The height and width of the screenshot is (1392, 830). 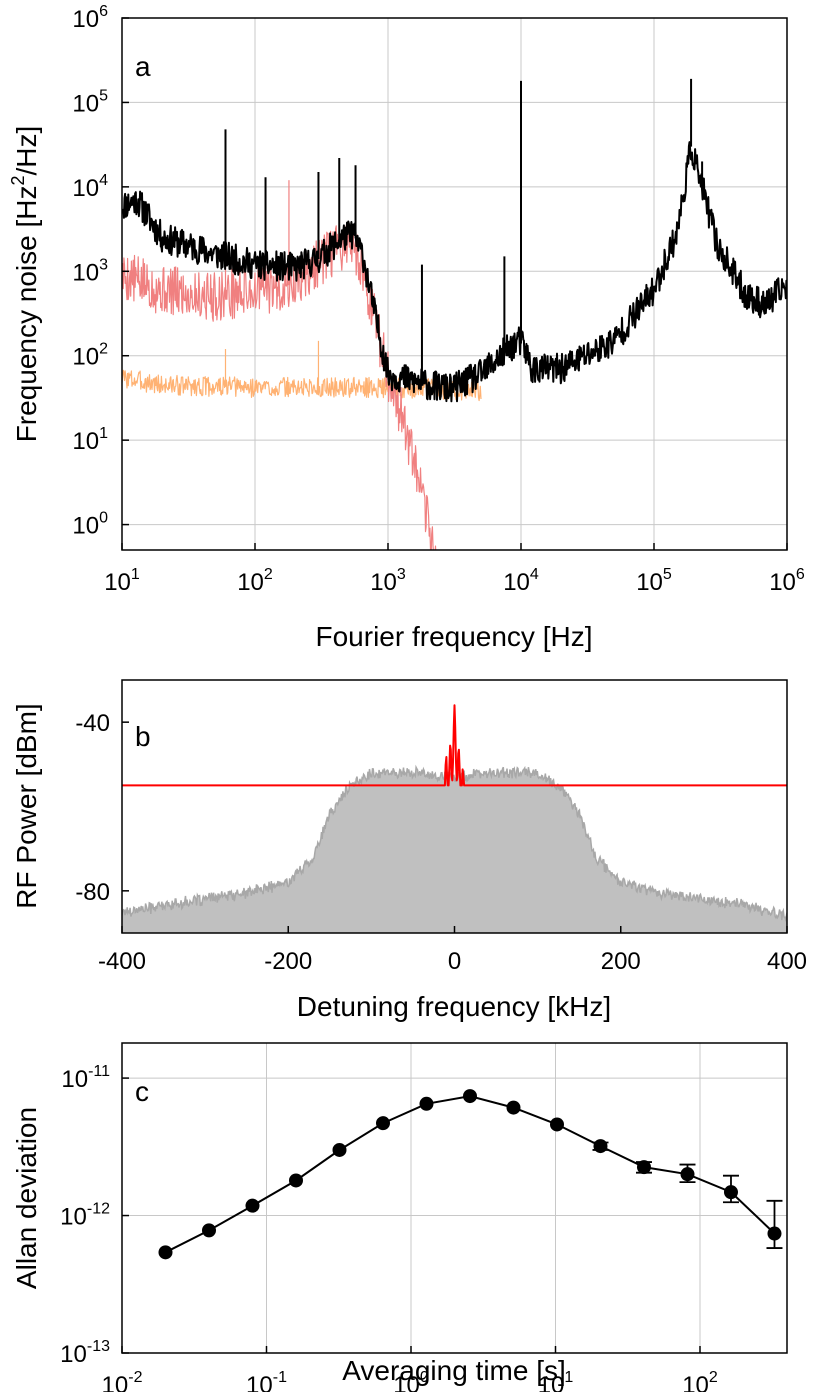 What do you see at coordinates (454, 636) in the screenshot?
I see `panel-a-xlabel: Fourier frequency [Hz]` at bounding box center [454, 636].